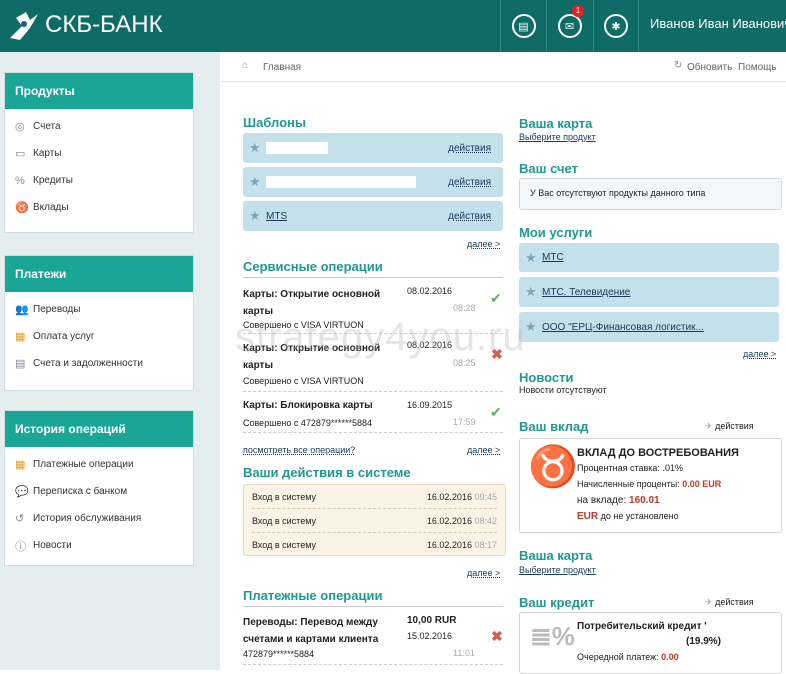 Image resolution: width=786 pixels, height=674 pixels. I want to click on op-time: 08:25, so click(464, 363).